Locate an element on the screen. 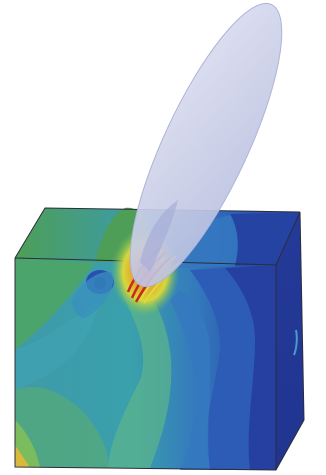 This screenshot has height=475, width=326. top-band-darkblue is located at coordinates (265, 239).